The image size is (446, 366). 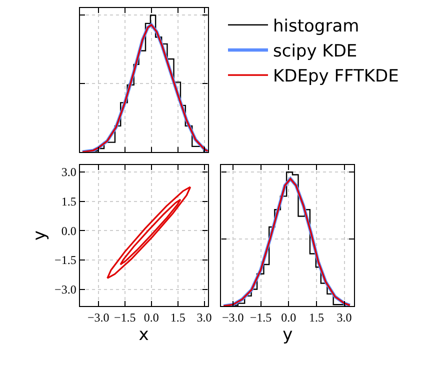 What do you see at coordinates (40, 235) in the screenshot?
I see `y-axis-title: y` at bounding box center [40, 235].